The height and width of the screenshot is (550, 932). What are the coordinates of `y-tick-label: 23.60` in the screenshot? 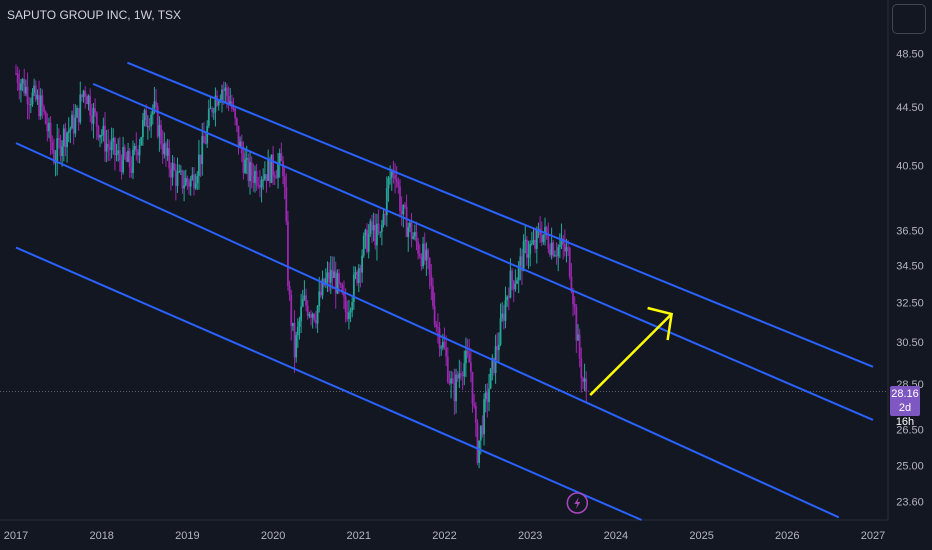 It's located at (910, 502).